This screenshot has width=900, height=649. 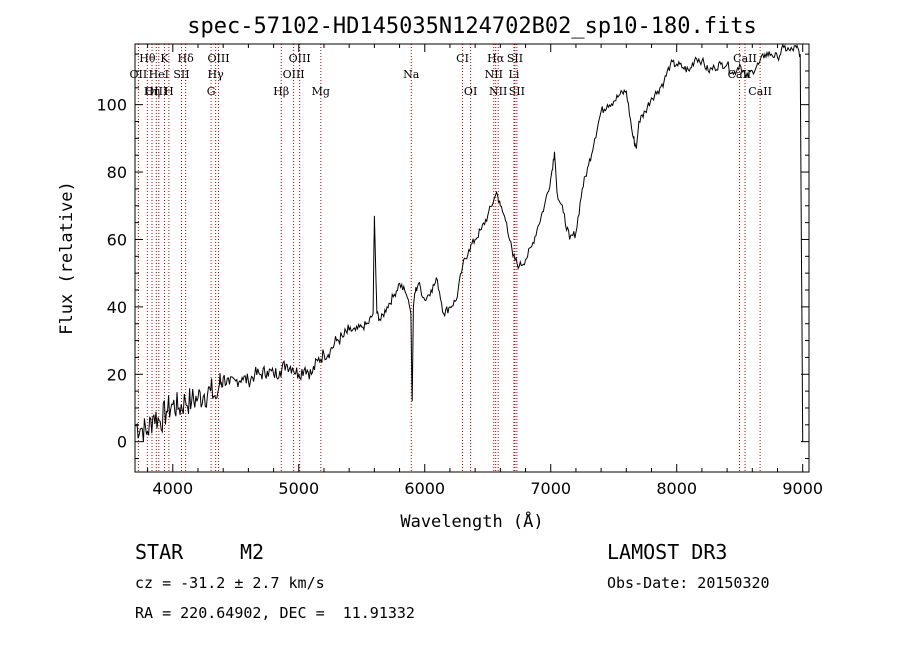 I want to click on y-axis-label: Flux (relative), so click(x=67, y=258).